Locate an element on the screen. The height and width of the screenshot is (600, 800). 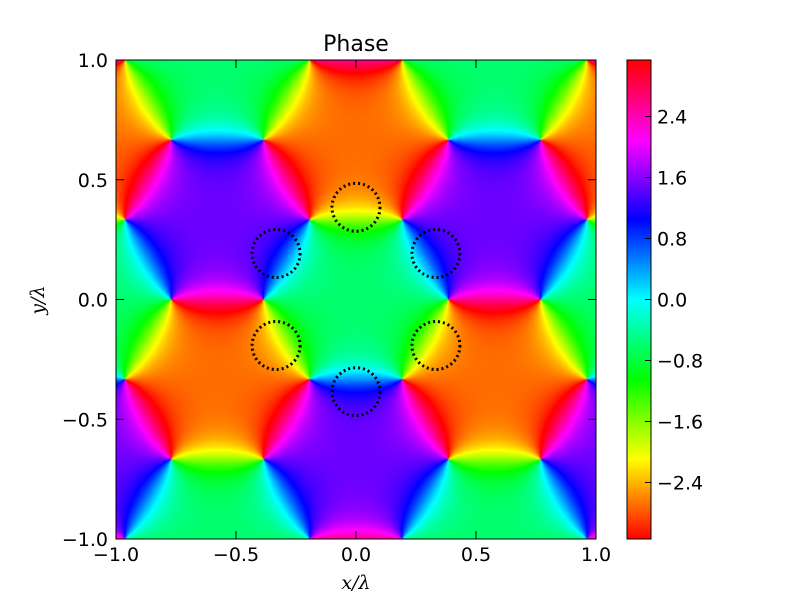
colorbar: −2.4 −1.6 −0.8 0.0 0.8 1.6 2.4 is located at coordinates (664, 299).